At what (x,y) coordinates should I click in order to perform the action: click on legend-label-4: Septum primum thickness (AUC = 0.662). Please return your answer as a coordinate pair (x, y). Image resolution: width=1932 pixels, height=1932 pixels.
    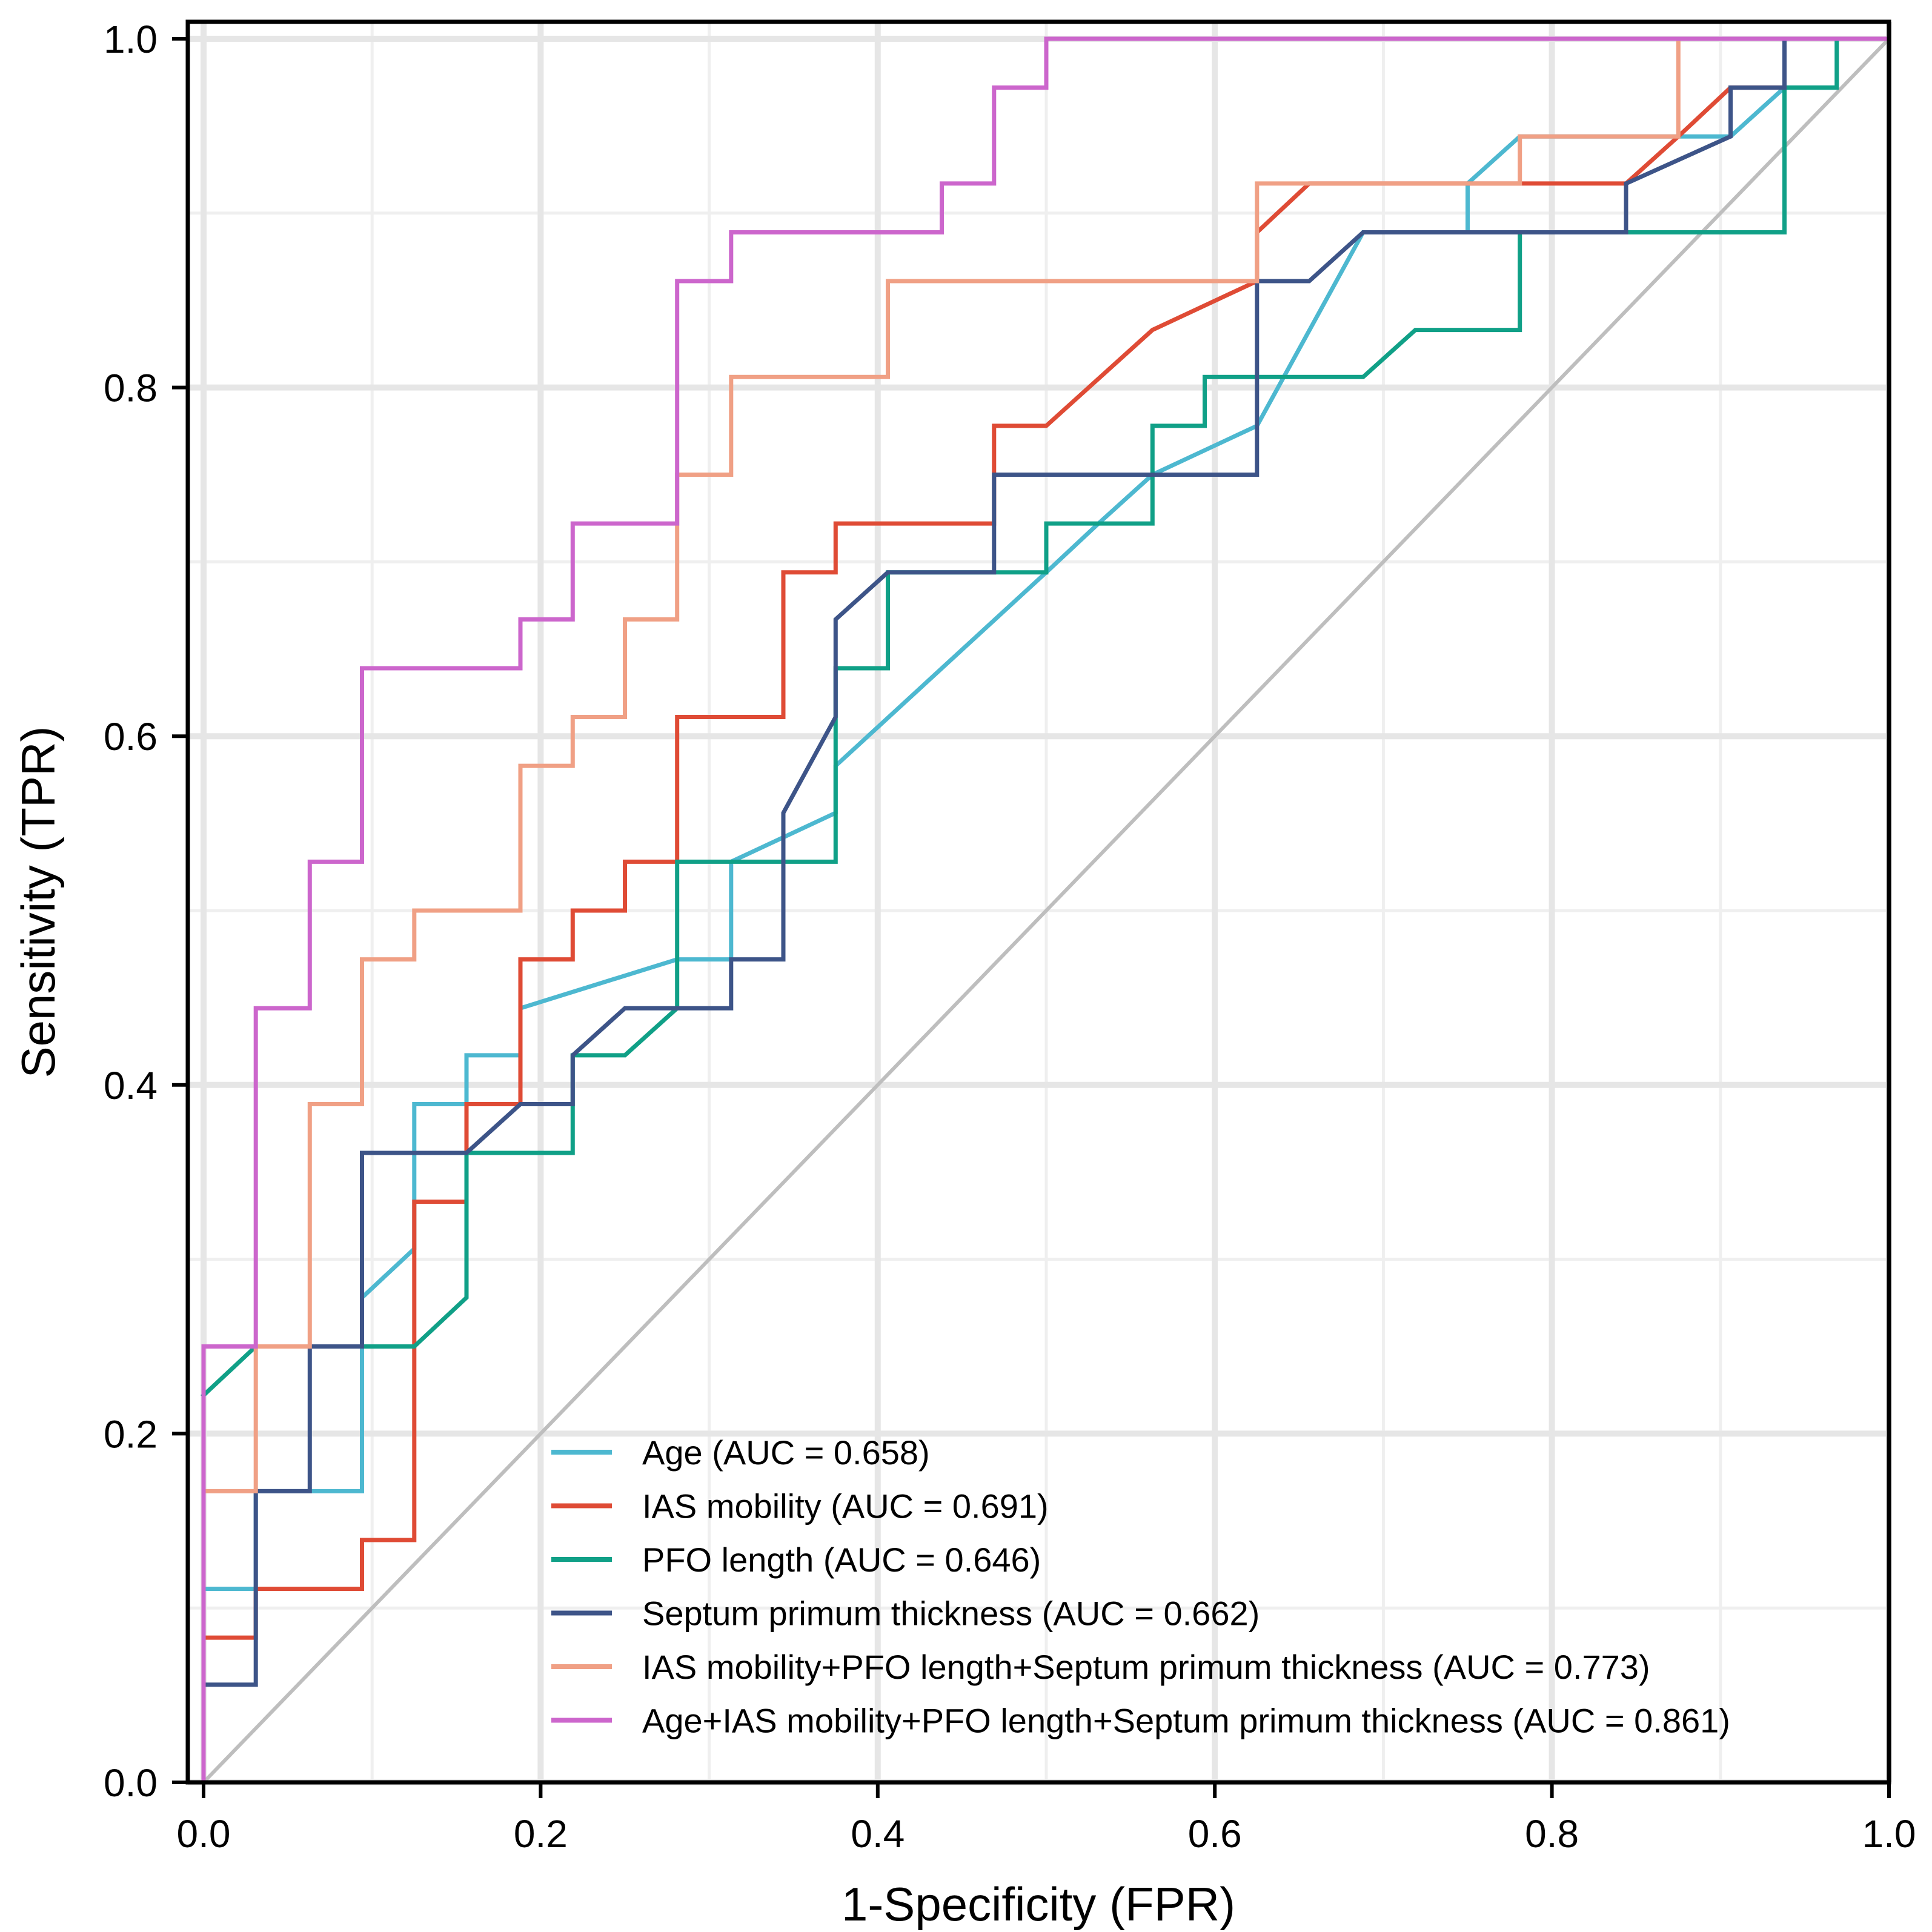
    Looking at the image, I should click on (951, 1614).